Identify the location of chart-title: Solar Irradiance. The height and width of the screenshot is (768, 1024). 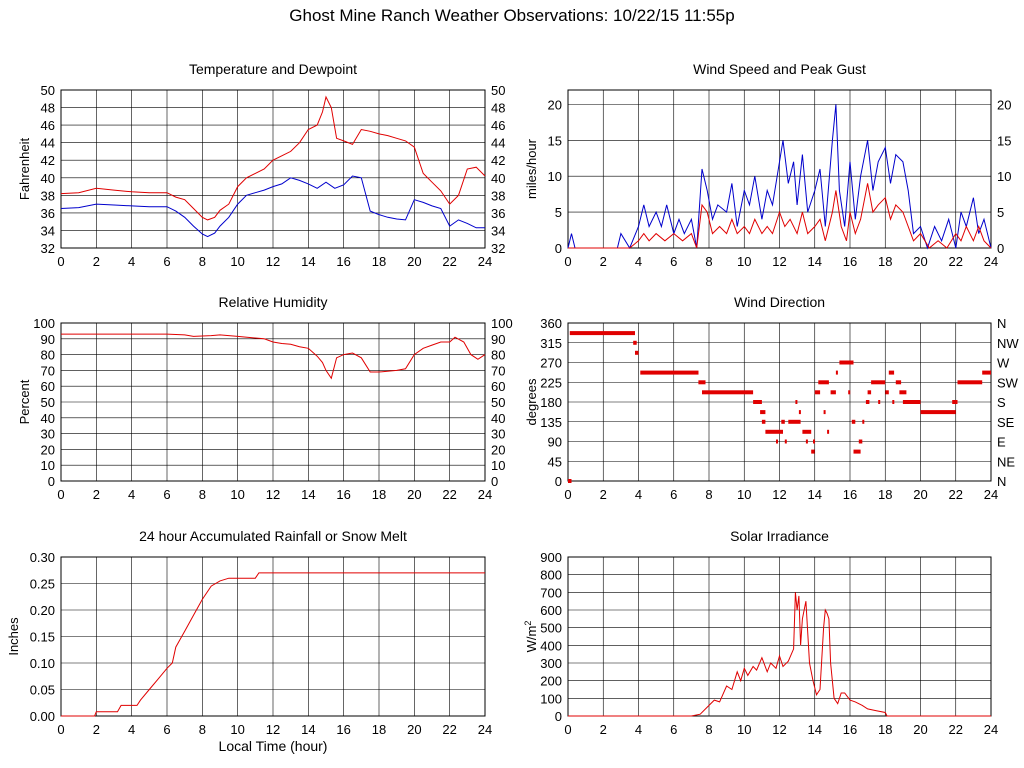
(779, 536).